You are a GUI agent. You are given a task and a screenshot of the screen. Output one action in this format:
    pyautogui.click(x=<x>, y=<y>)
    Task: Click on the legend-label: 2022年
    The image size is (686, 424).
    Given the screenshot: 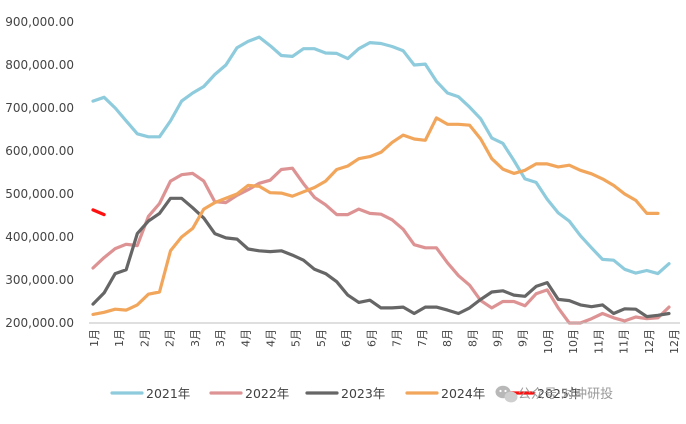 What is the action you would take?
    pyautogui.click(x=267, y=393)
    